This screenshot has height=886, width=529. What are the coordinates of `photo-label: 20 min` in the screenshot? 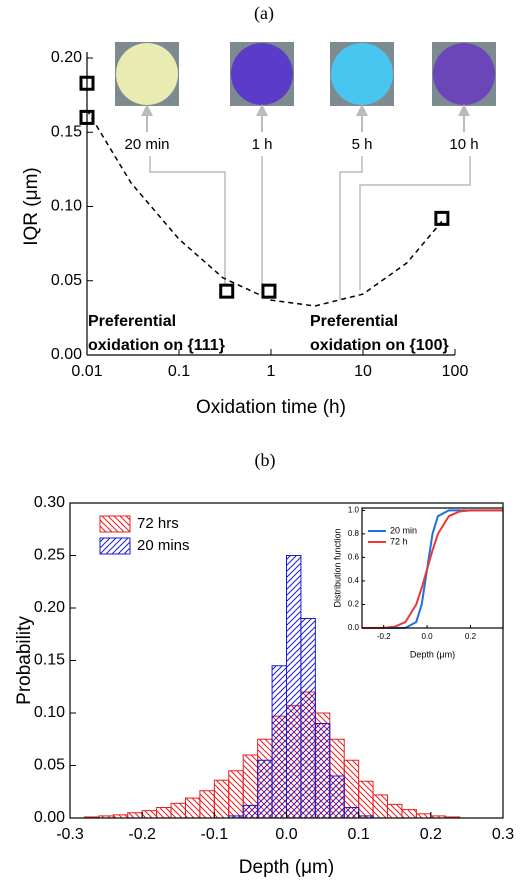 It's located at (146, 144).